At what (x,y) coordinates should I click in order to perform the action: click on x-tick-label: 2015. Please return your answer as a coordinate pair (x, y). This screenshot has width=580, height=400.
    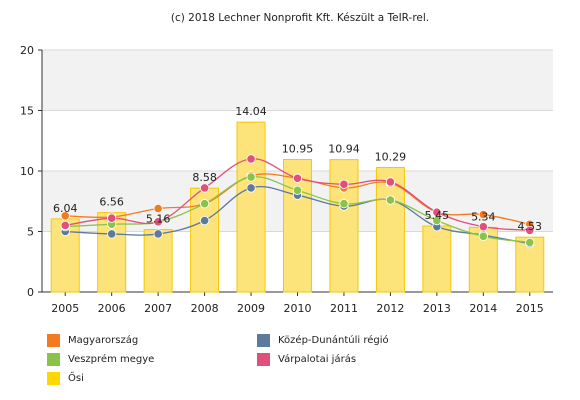
    Looking at the image, I should click on (530, 308).